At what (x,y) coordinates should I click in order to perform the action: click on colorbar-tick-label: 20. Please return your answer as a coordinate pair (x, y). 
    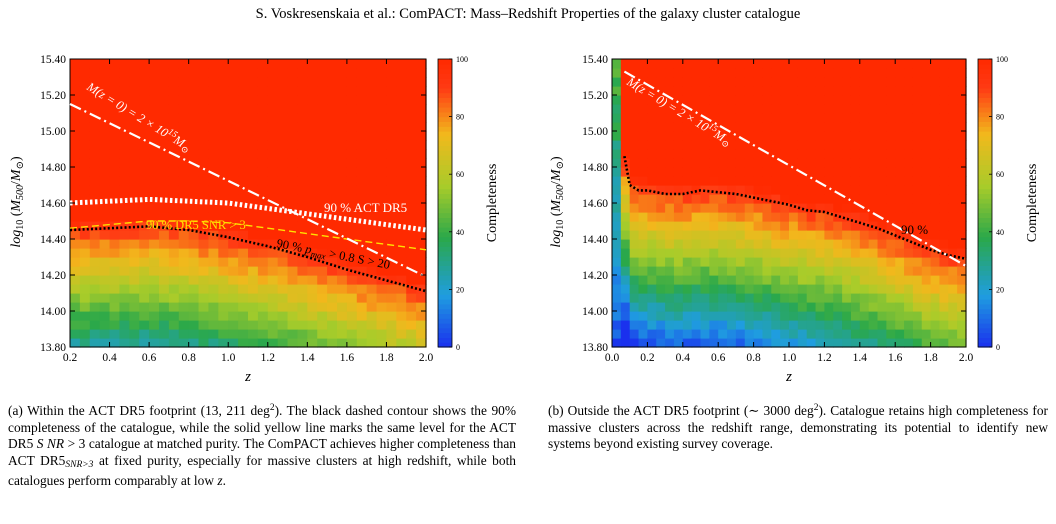
    Looking at the image, I should click on (460, 289).